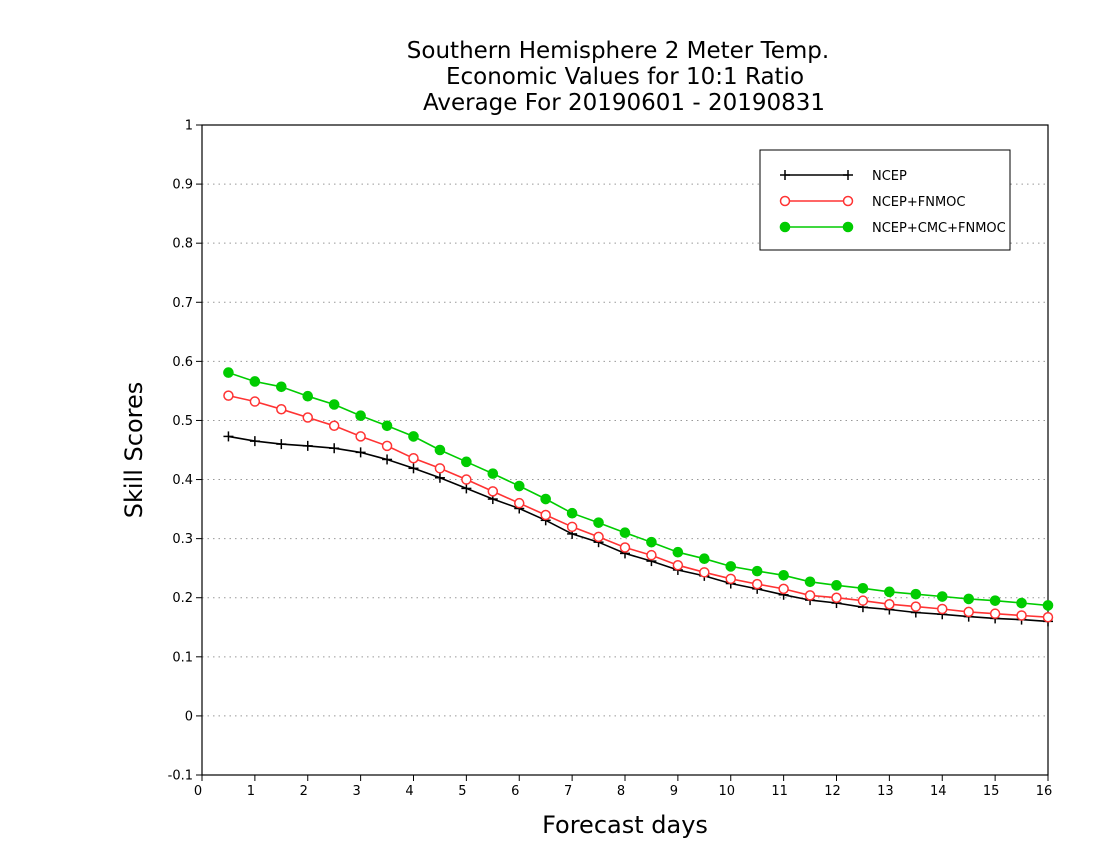  What do you see at coordinates (726, 791) in the screenshot?
I see `x-tick-label: 10` at bounding box center [726, 791].